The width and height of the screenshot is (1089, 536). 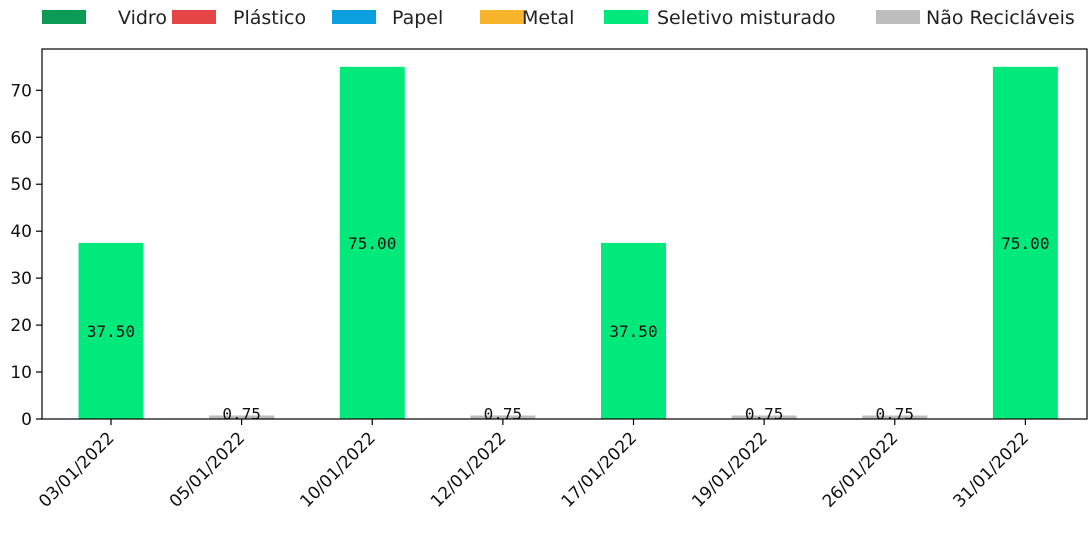 What do you see at coordinates (76, 469) in the screenshot?
I see `xtick-label-0: 03/01/2022` at bounding box center [76, 469].